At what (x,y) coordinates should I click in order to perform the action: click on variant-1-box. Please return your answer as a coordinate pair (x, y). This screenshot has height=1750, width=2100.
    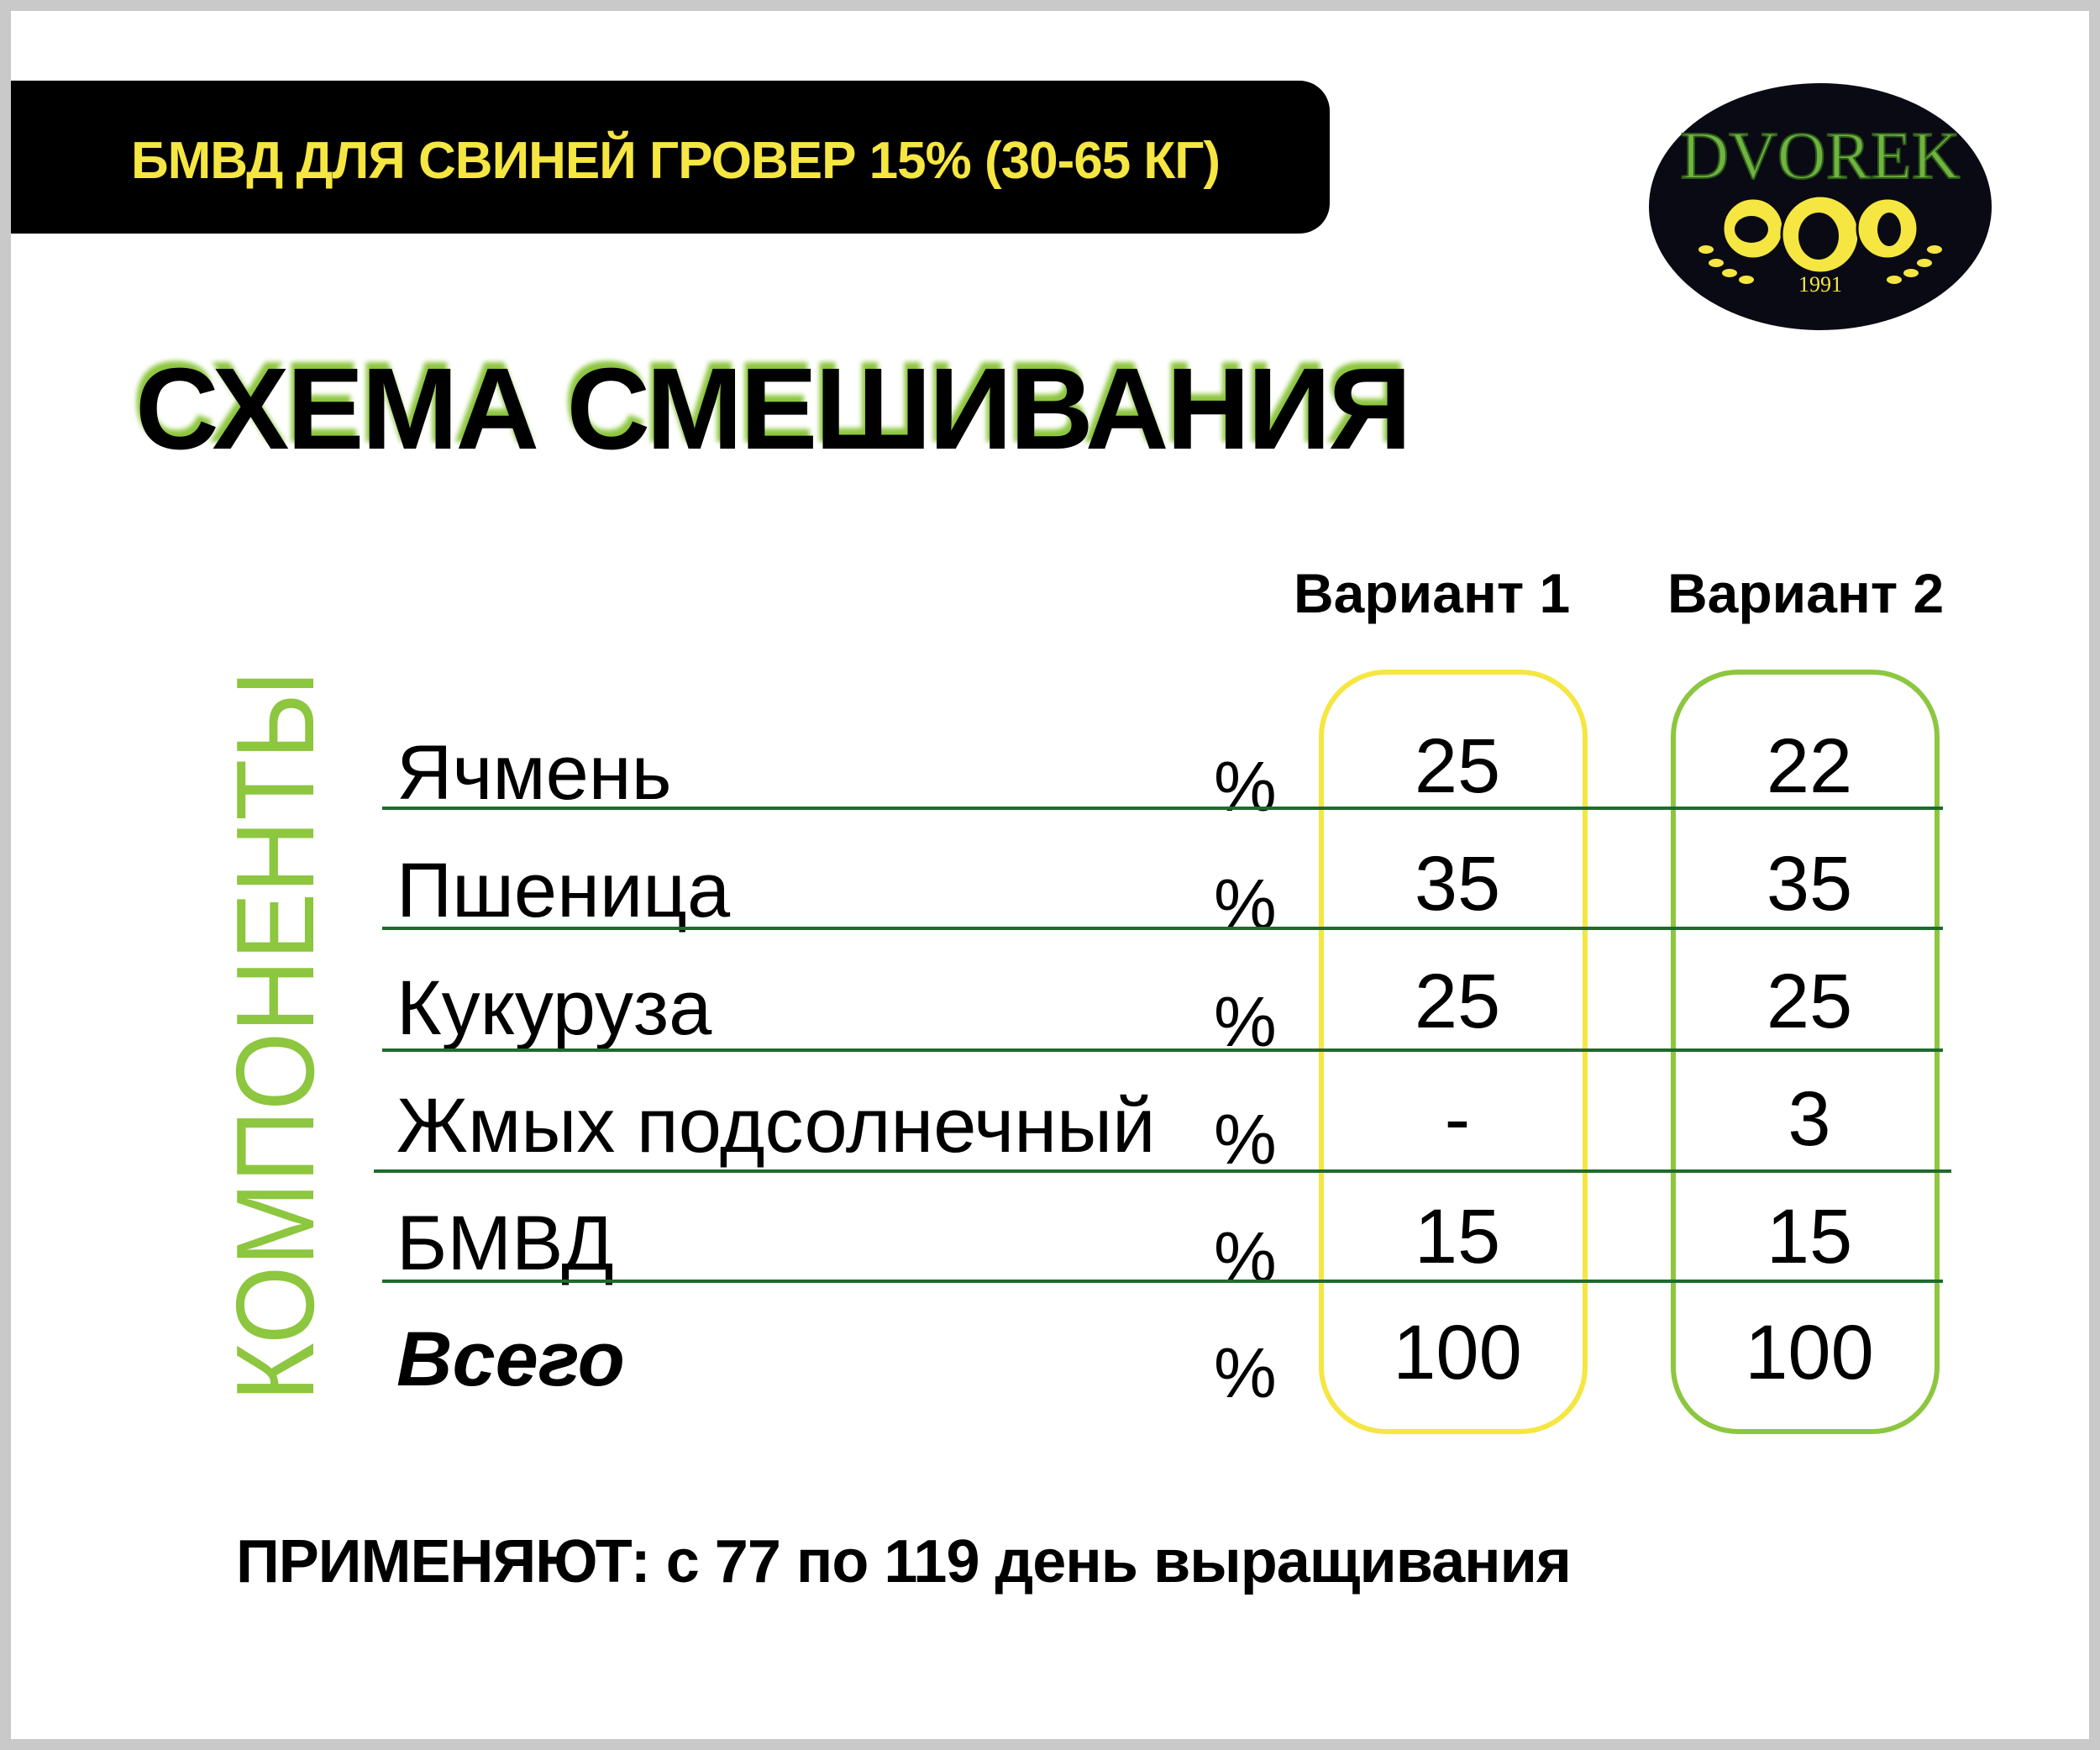
    Looking at the image, I should click on (1453, 1052).